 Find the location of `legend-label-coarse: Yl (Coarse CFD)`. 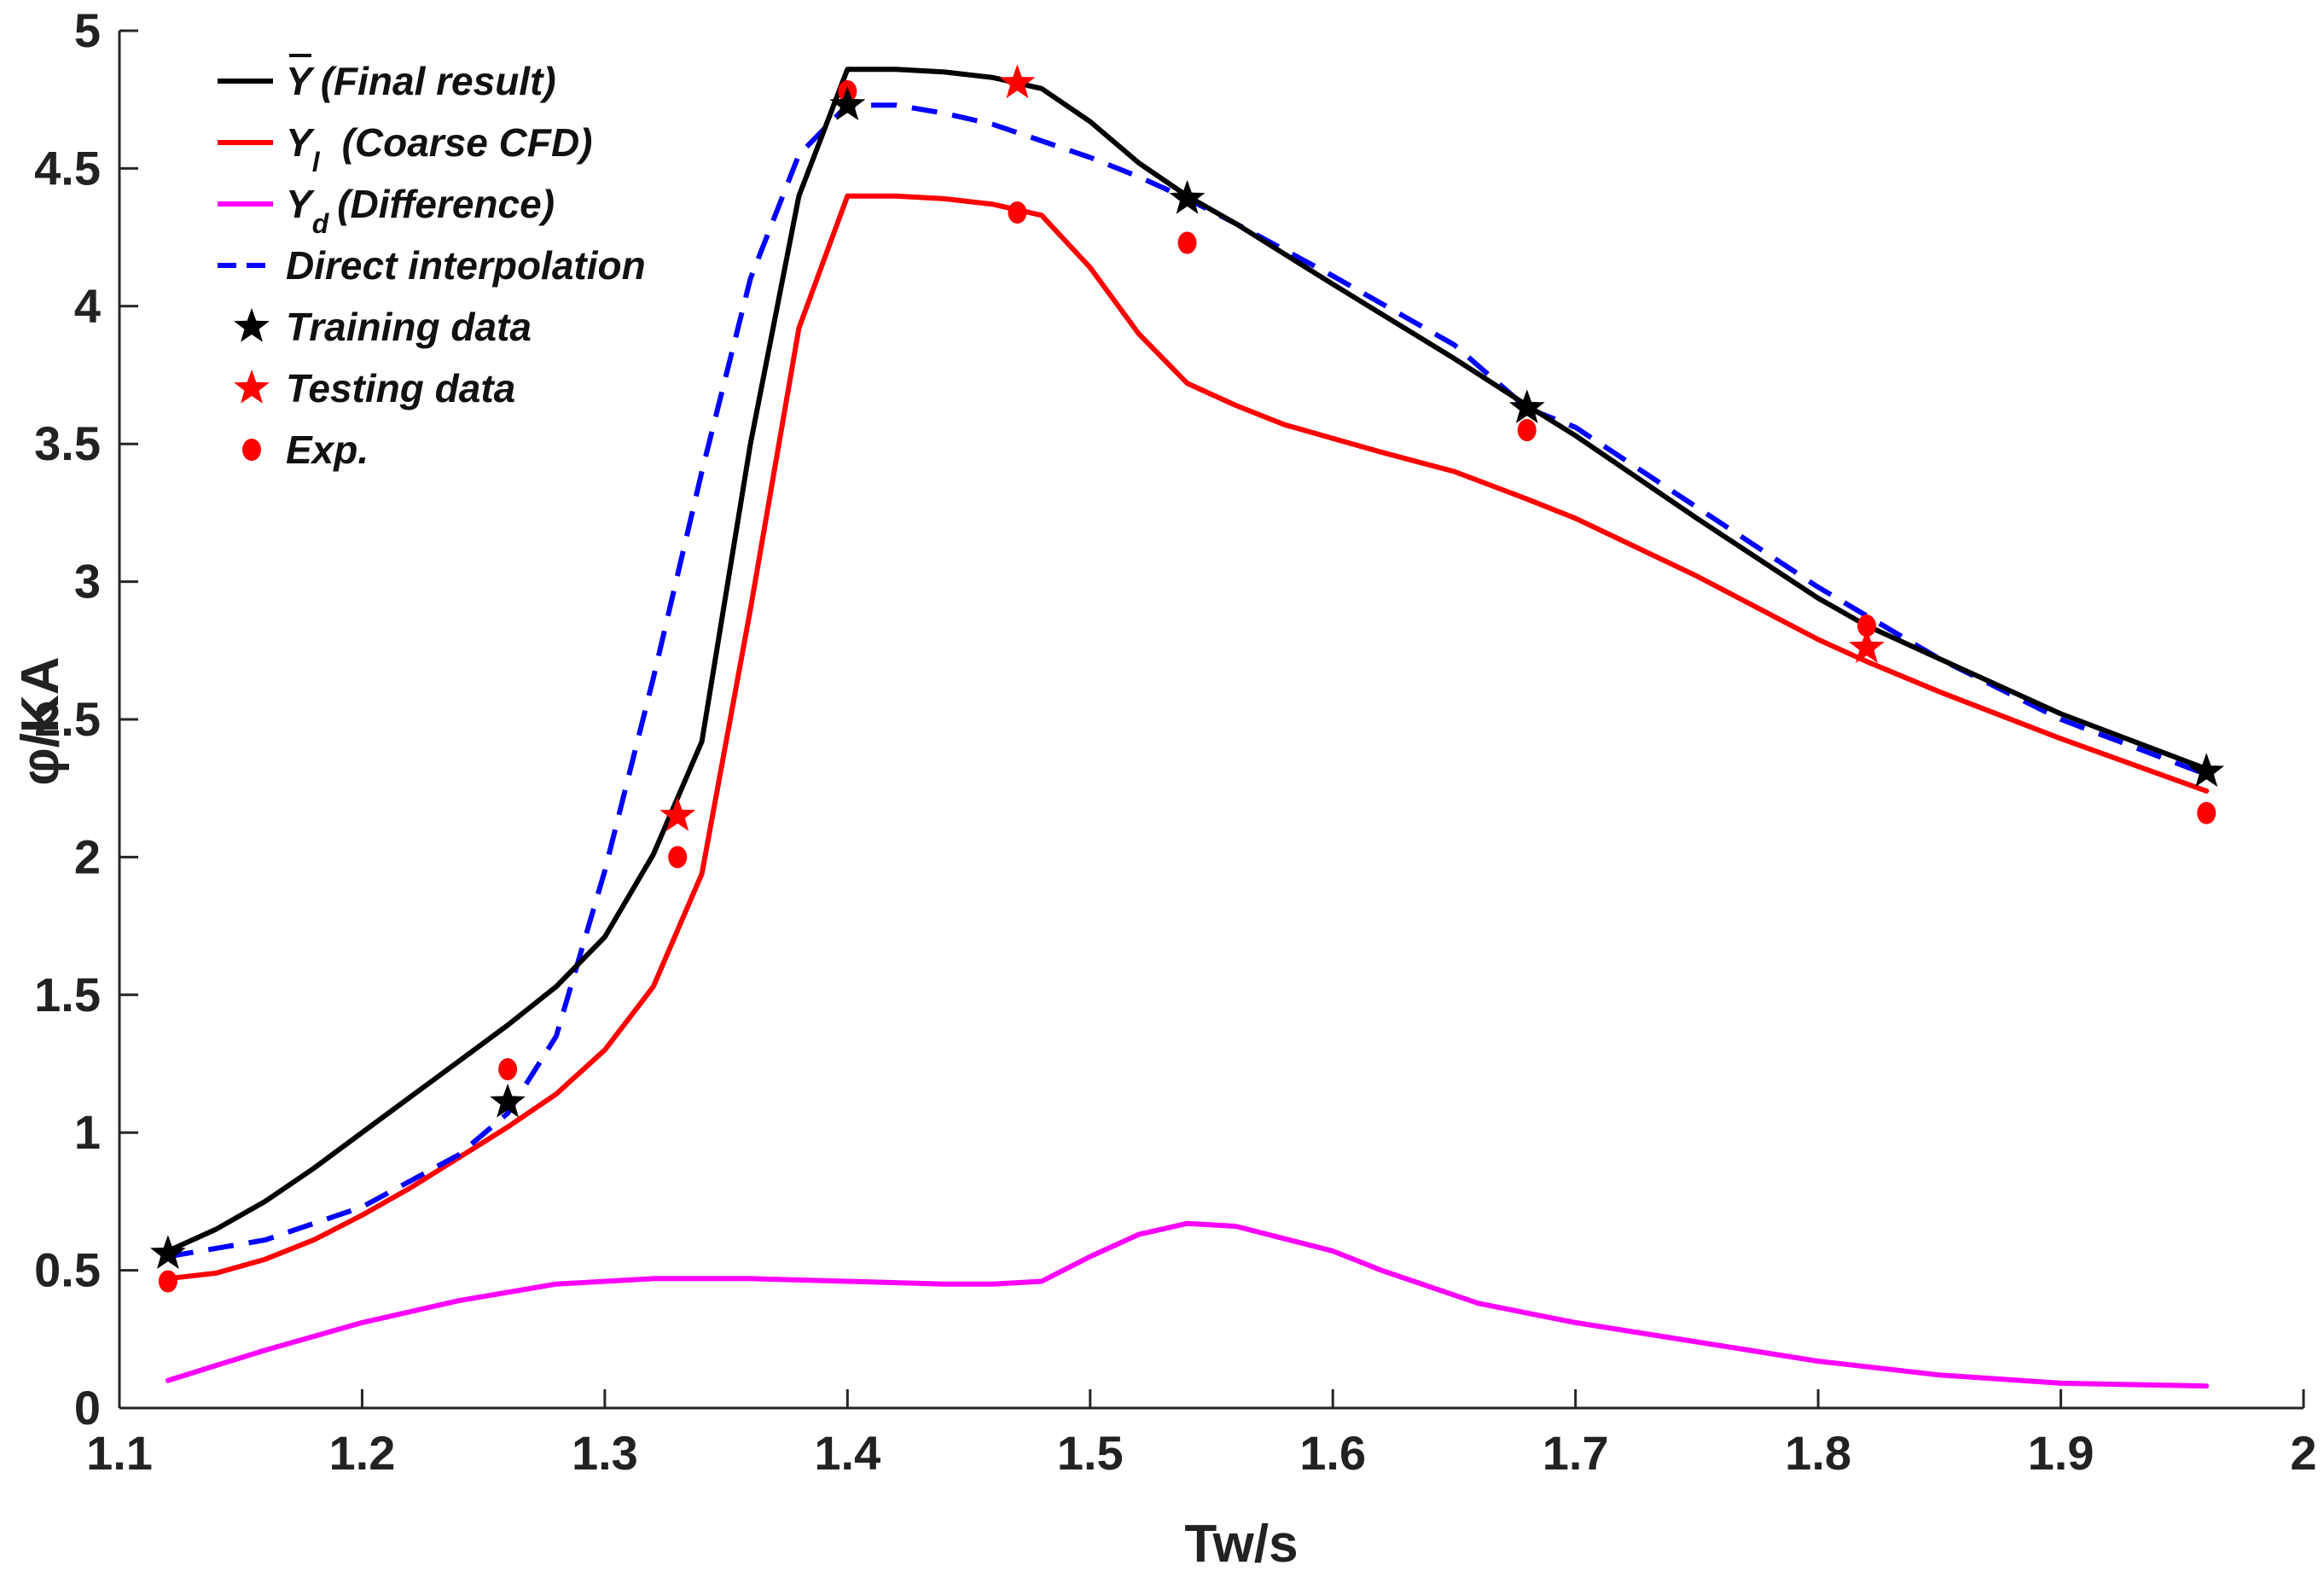

legend-label-coarse: Yl (Coarse CFD) is located at coordinates (439, 148).